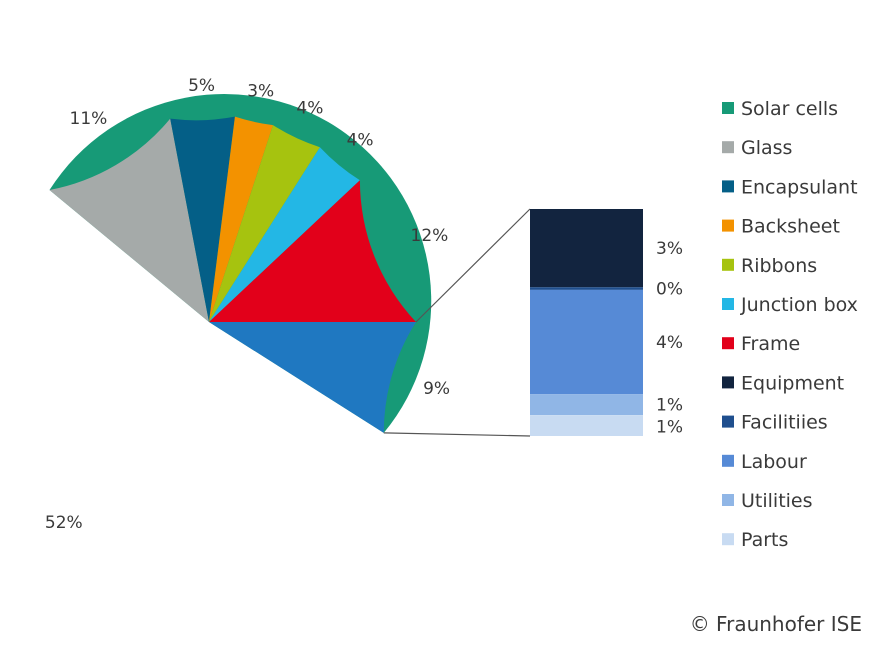  Describe the element at coordinates (669, 249) in the screenshot. I see `bar-label-equipment: 3%` at that location.